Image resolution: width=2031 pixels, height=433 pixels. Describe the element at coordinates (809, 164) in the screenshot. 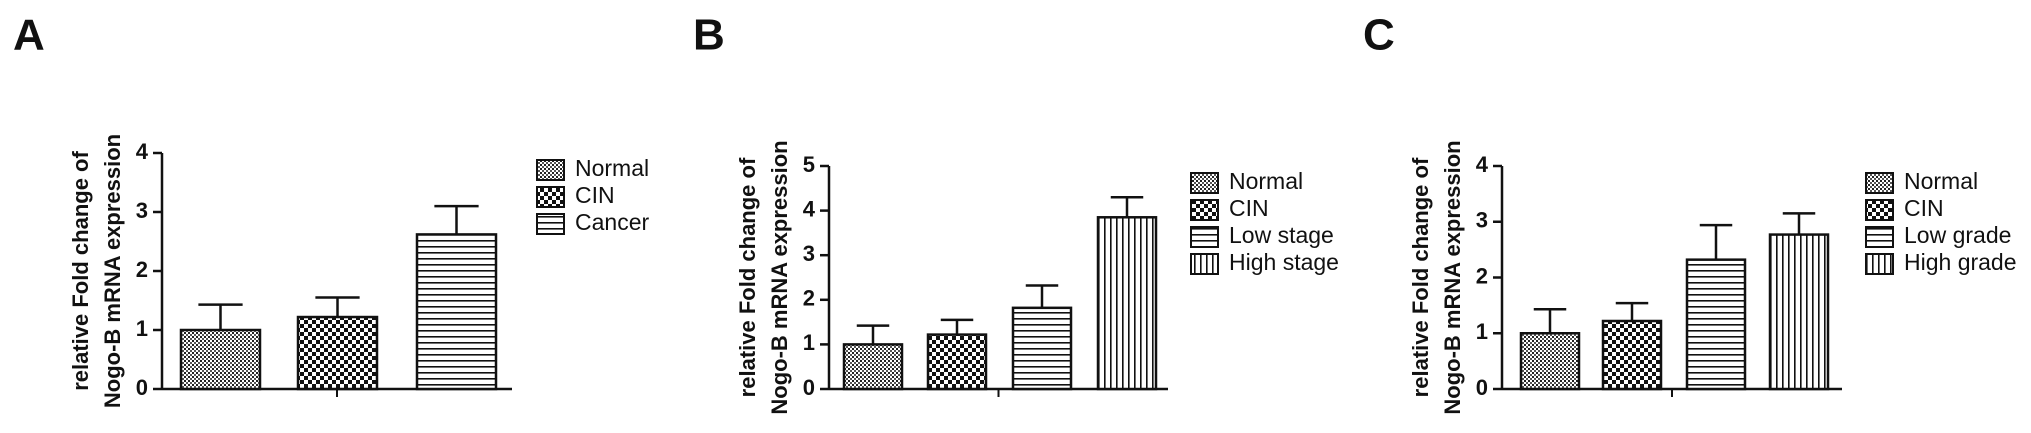

I see `y-tick-label: 5` at that location.